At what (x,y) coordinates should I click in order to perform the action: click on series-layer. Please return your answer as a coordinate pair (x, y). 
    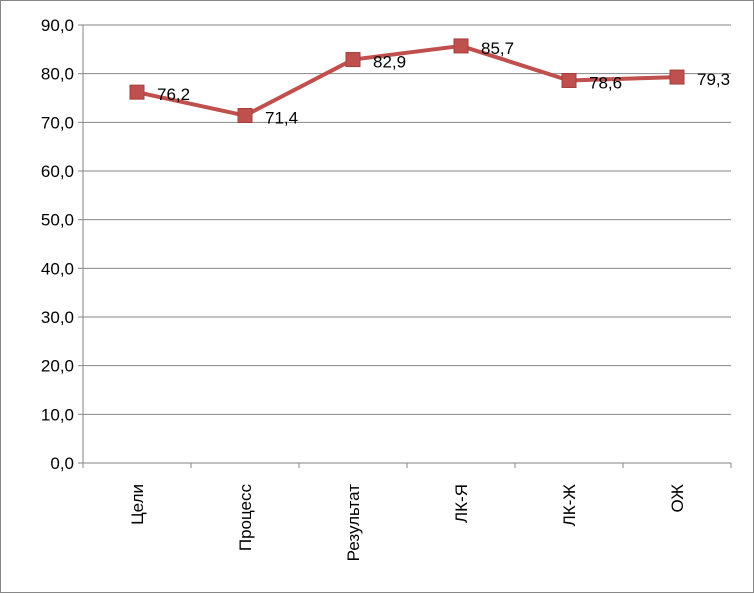
    Looking at the image, I should click on (407, 80).